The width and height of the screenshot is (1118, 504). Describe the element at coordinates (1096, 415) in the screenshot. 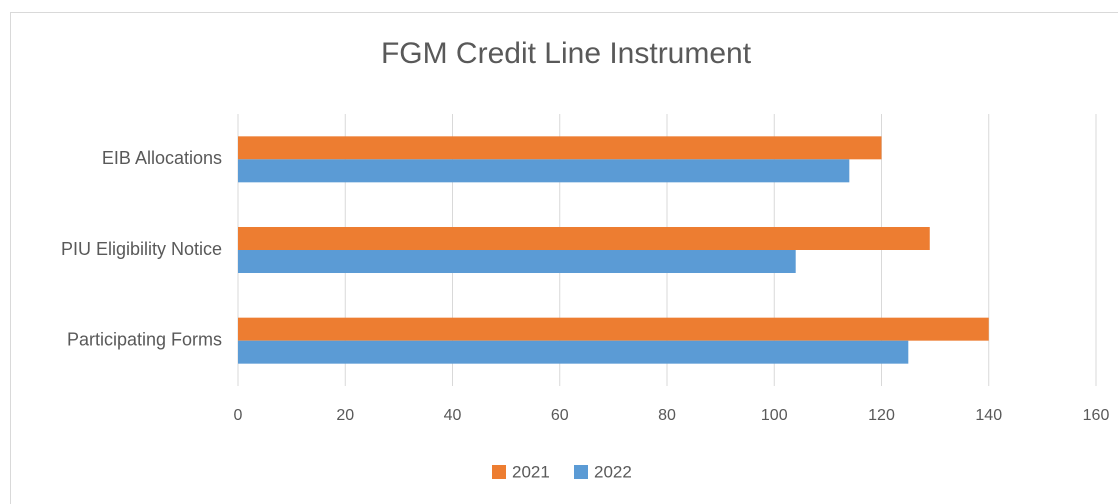

I see `x-tick-label: 160` at that location.